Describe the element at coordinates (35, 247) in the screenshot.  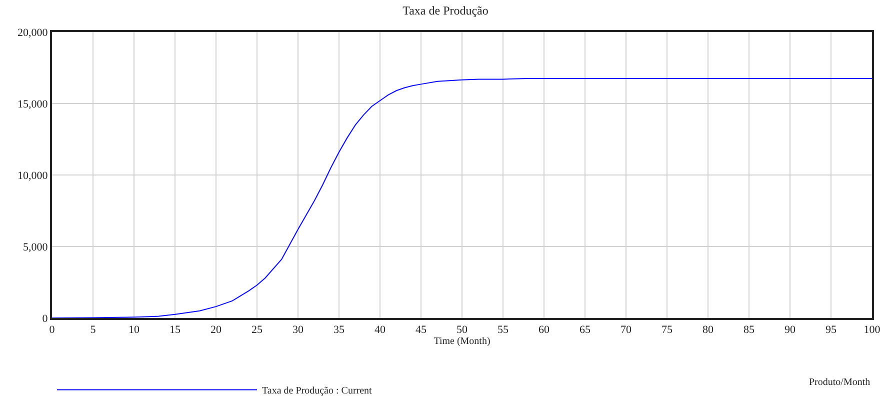
I see `y-tick-label: 5,000` at that location.